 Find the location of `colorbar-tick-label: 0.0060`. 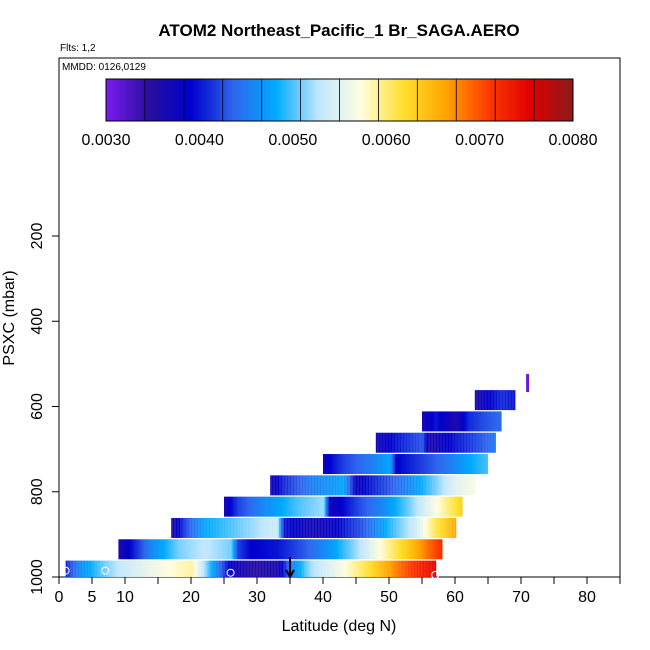

colorbar-tick-label: 0.0060 is located at coordinates (386, 140).